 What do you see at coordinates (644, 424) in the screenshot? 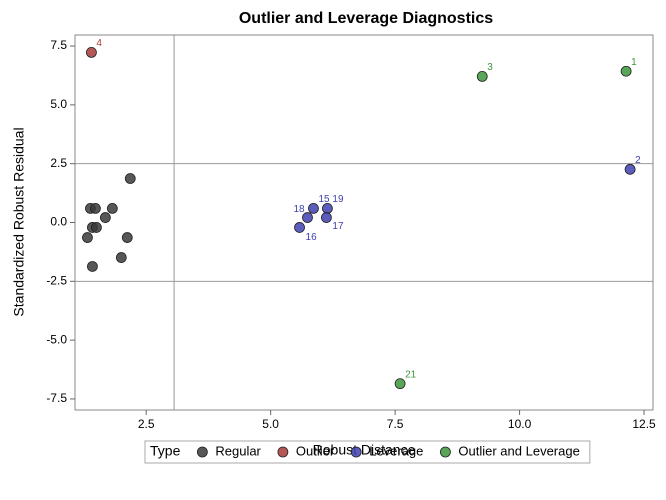
I see `x-tick-label: 12.5` at bounding box center [644, 424].